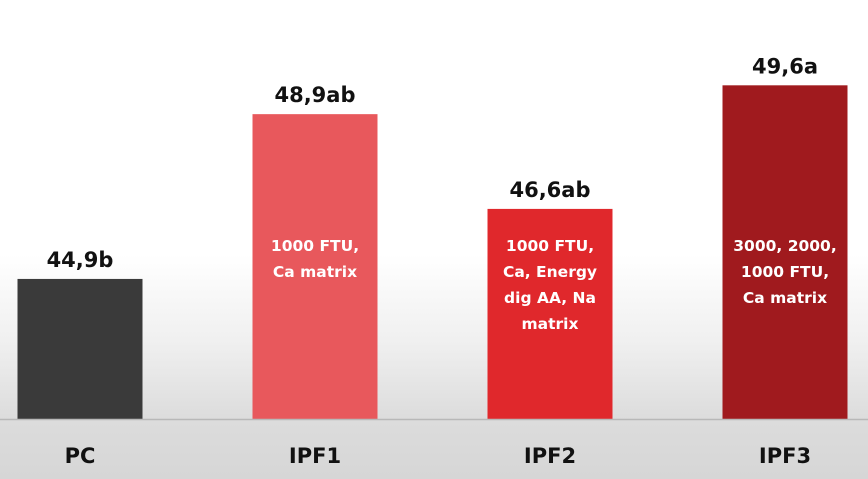 Image resolution: width=868 pixels, height=479 pixels. Describe the element at coordinates (315, 272) in the screenshot. I see `bar-note-ipf1-line-2: Ca matrix` at that location.